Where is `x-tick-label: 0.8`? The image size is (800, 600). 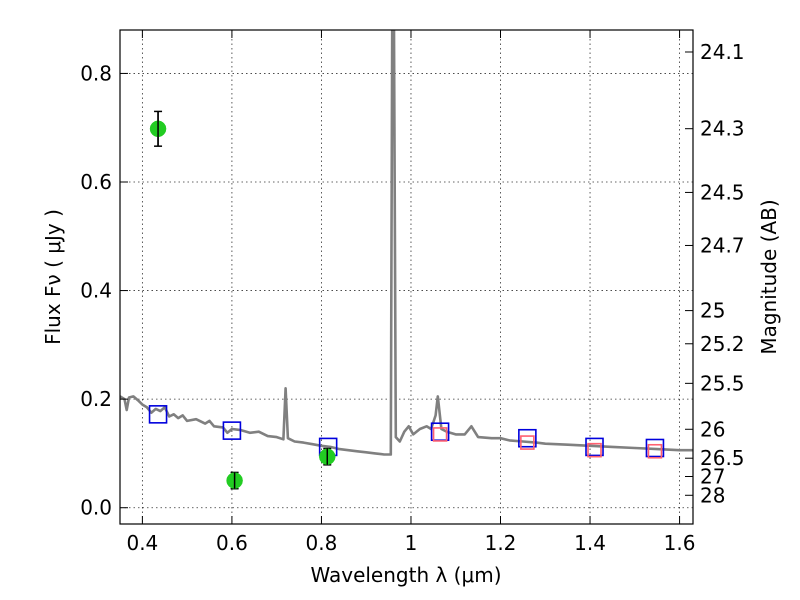
x-tick-label: 0.8 is located at coordinates (322, 543).